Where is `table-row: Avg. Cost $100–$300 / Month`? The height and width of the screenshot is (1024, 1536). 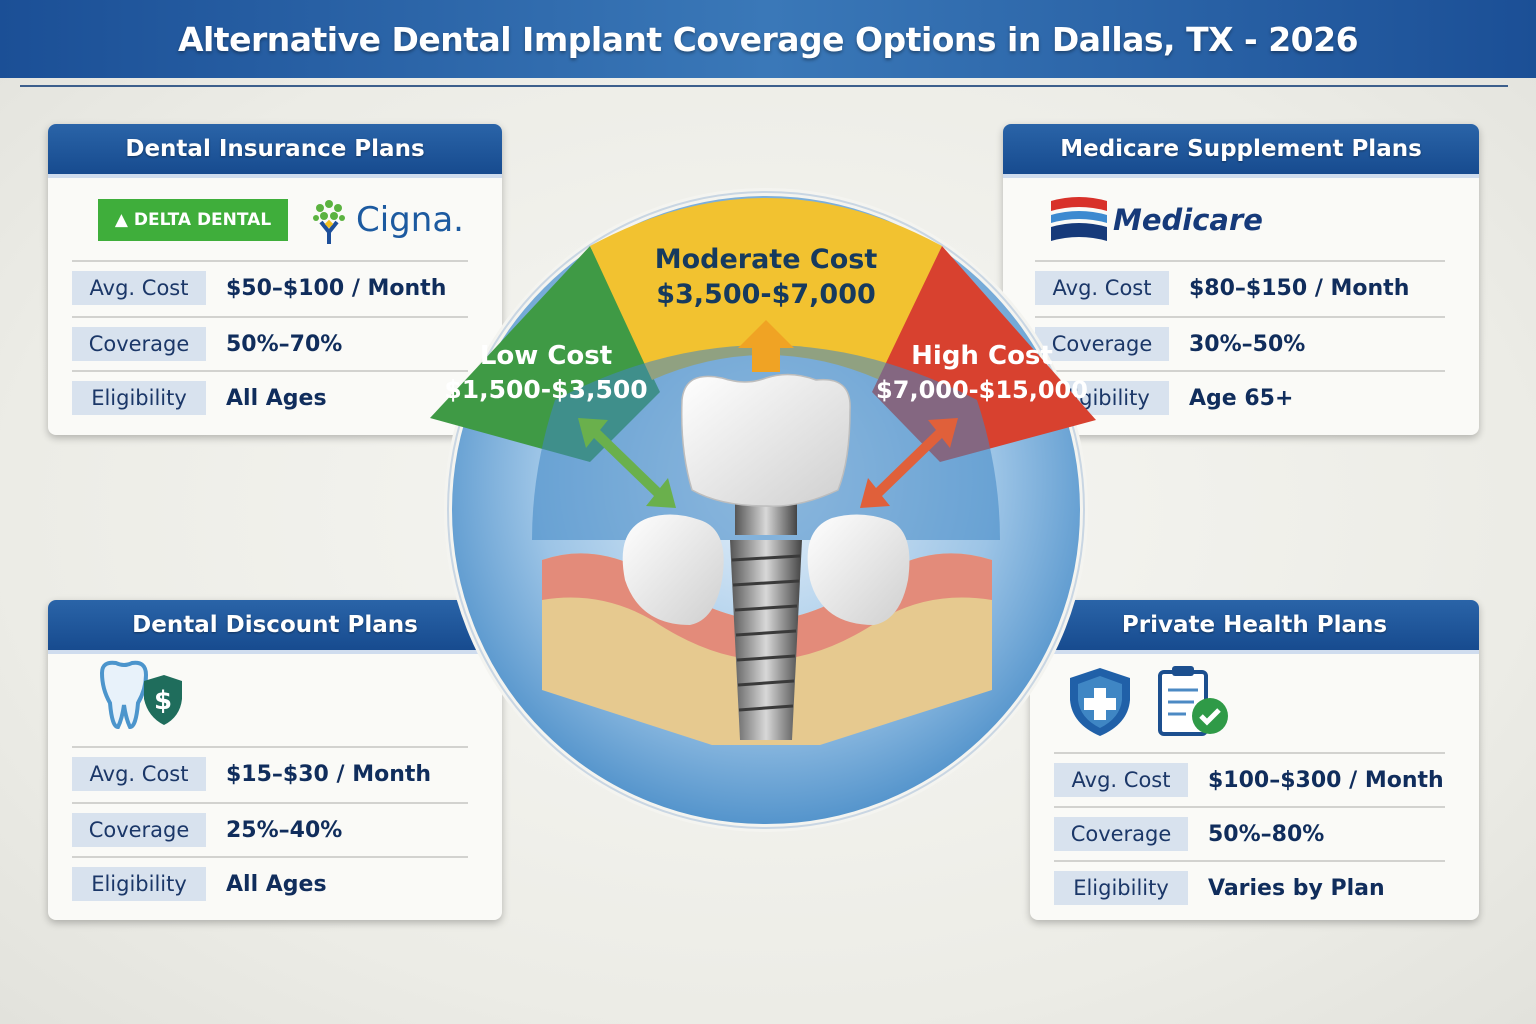
table-row: Avg. Cost $100–$300 / Month is located at coordinates (1249, 779).